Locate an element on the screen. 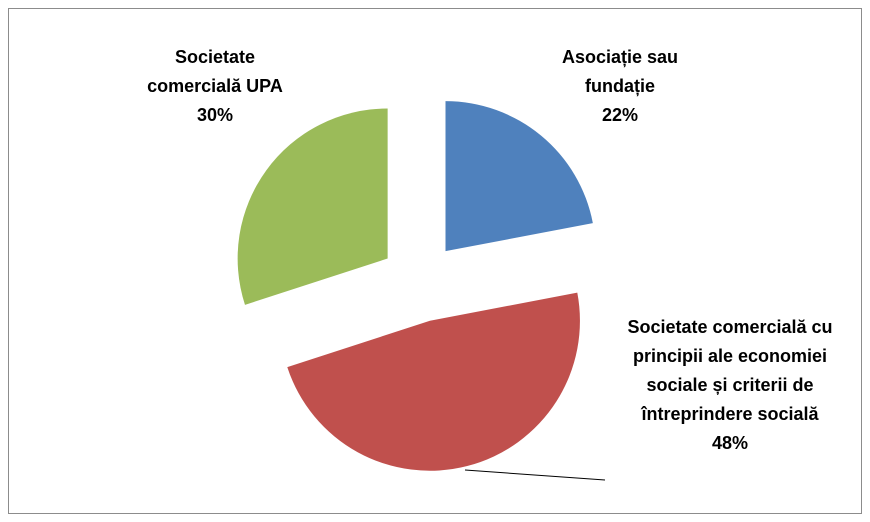 The height and width of the screenshot is (522, 870). data-label: Societate comercială UPA 30% is located at coordinates (215, 86).